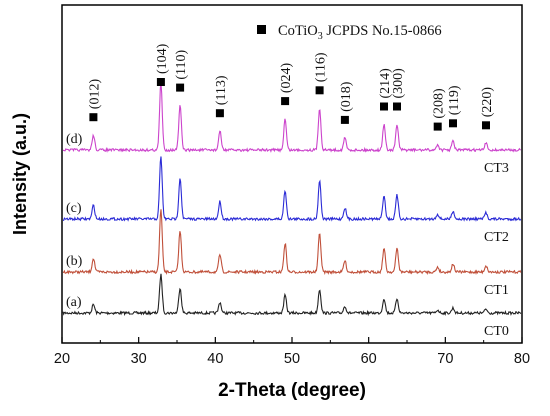 The width and height of the screenshot is (550, 416). I want to click on peak-label-104: (104), so click(162, 58).